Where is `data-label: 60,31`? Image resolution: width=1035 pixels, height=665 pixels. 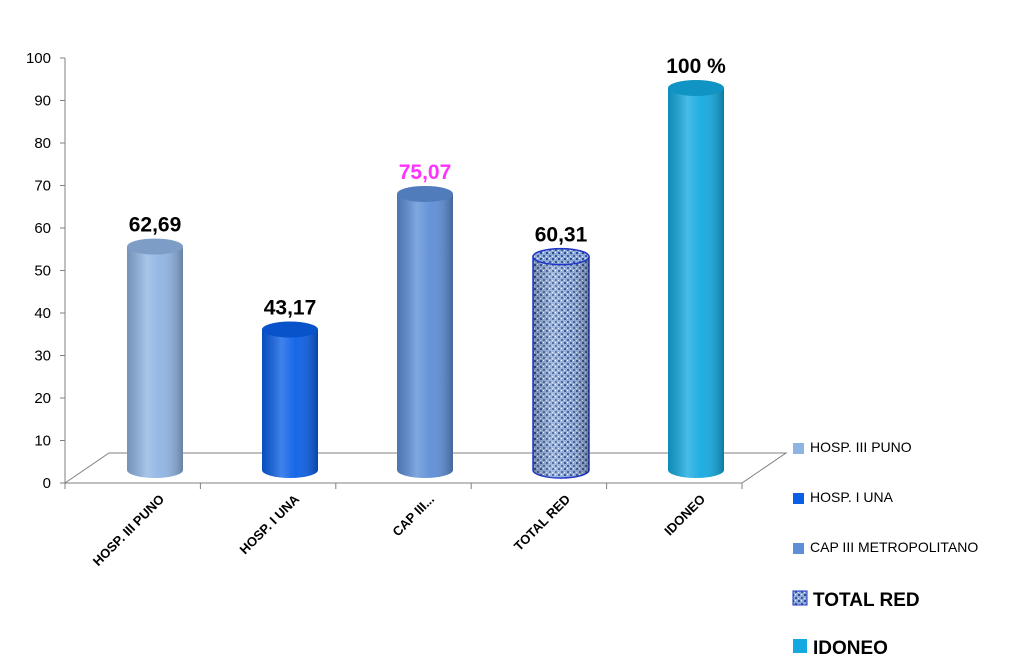
data-label: 60,31 is located at coordinates (561, 235).